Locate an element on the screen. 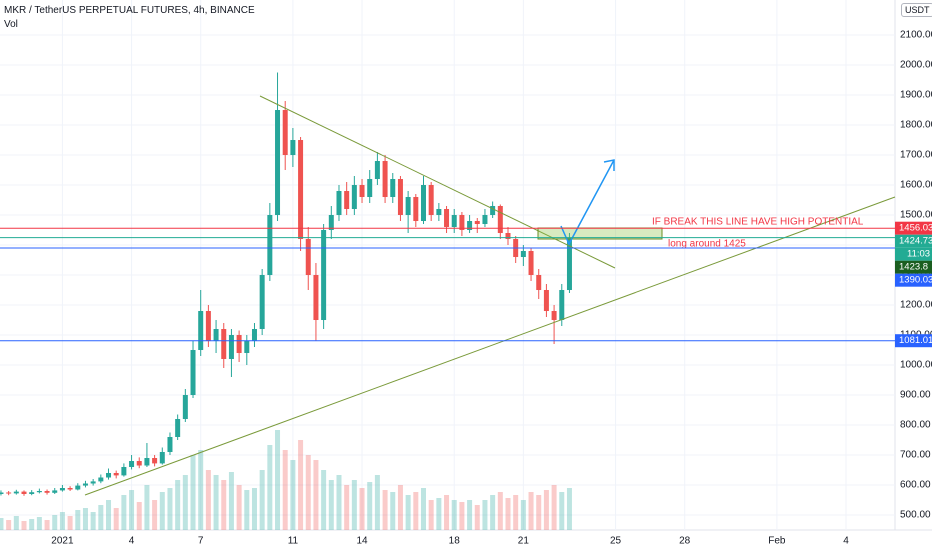 Image resolution: width=932 pixels, height=550 pixels. y-tick-label: 500.00 is located at coordinates (915, 515).